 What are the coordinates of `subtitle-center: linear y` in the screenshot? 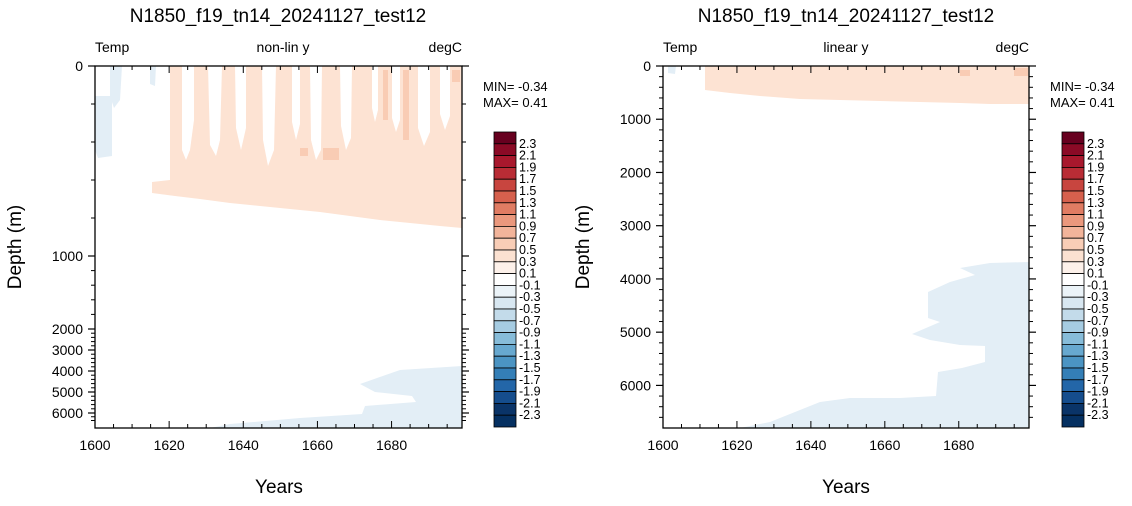 It's located at (845, 47).